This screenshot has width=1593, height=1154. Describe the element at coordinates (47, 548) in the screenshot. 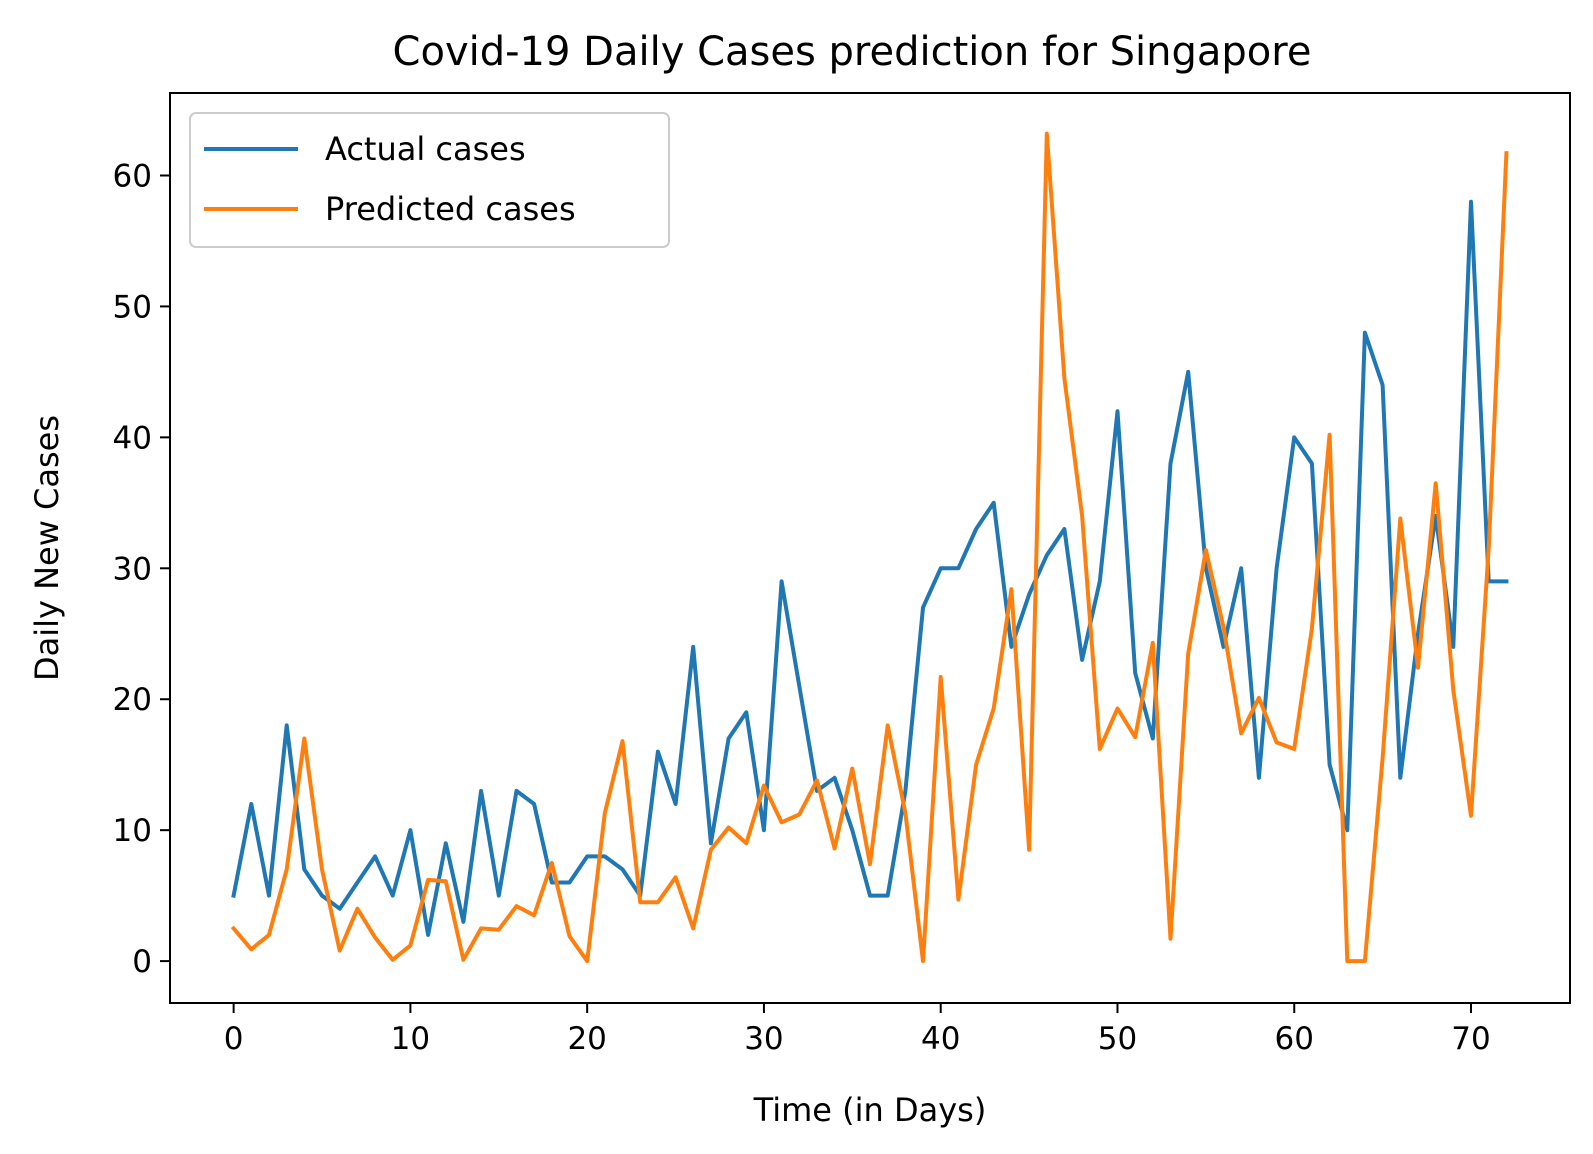

I see `y-axis-label: Daily New Cases` at that location.